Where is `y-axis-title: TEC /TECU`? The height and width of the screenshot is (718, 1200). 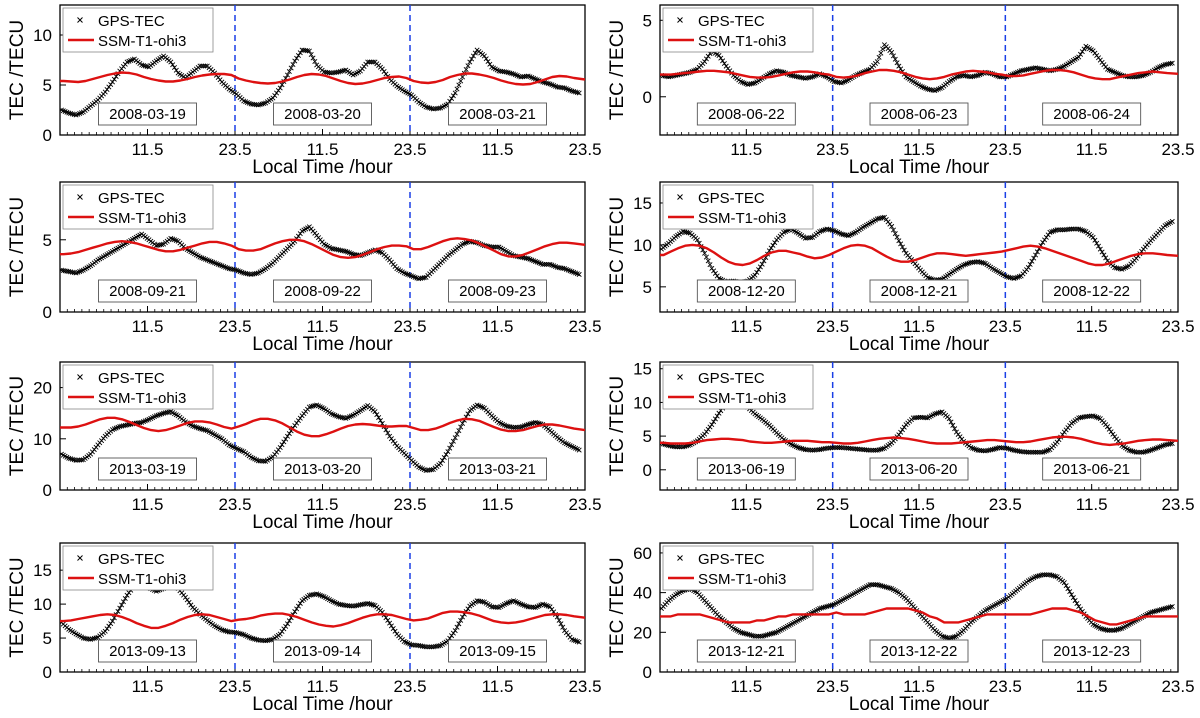 y-axis-title: TEC /TECU is located at coordinates (17, 426).